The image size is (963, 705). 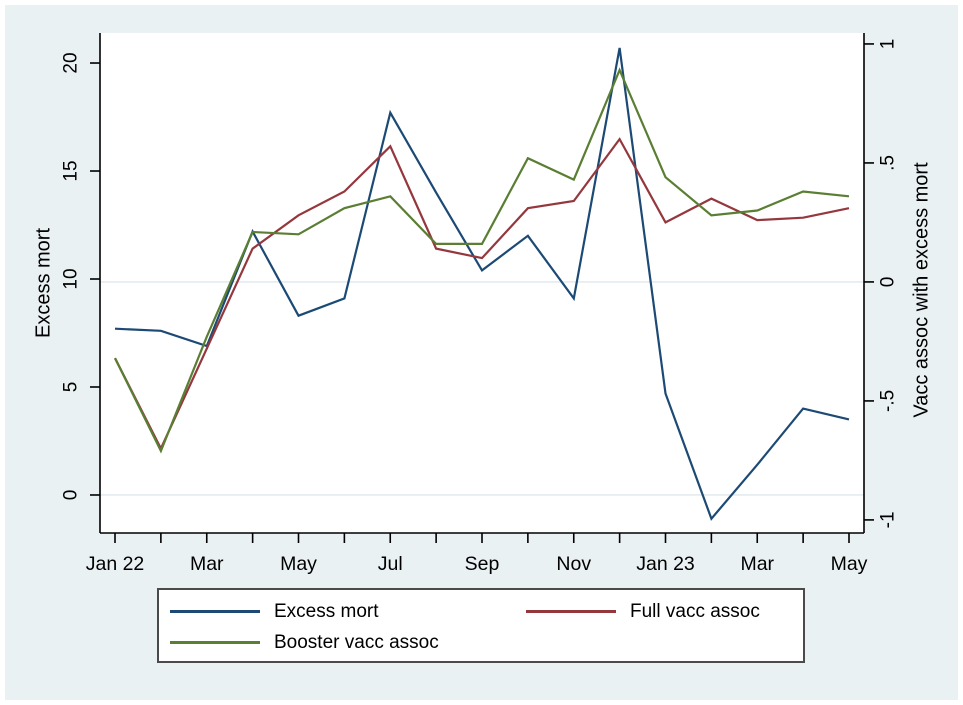 What do you see at coordinates (888, 282) in the screenshot?
I see `y-right-tick-label: 0` at bounding box center [888, 282].